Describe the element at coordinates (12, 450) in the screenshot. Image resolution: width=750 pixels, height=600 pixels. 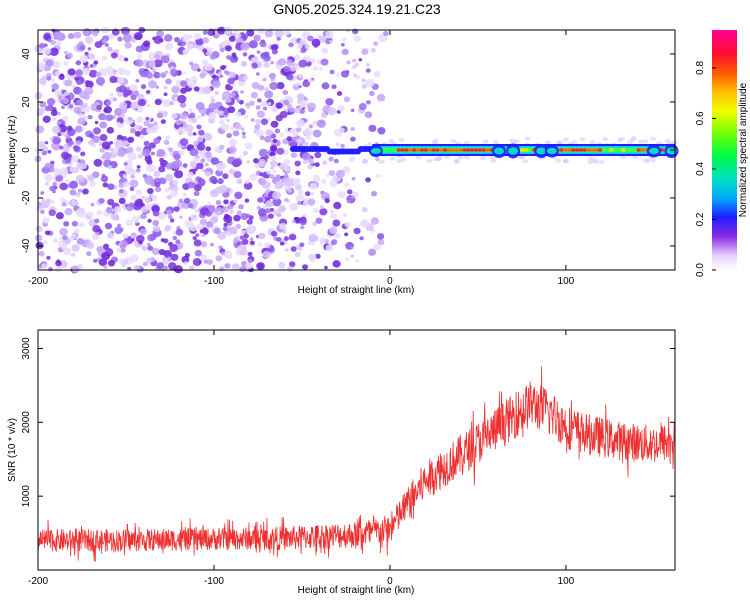
I see `snr-y-axis-label: SNR (10 * v/v)` at that location.